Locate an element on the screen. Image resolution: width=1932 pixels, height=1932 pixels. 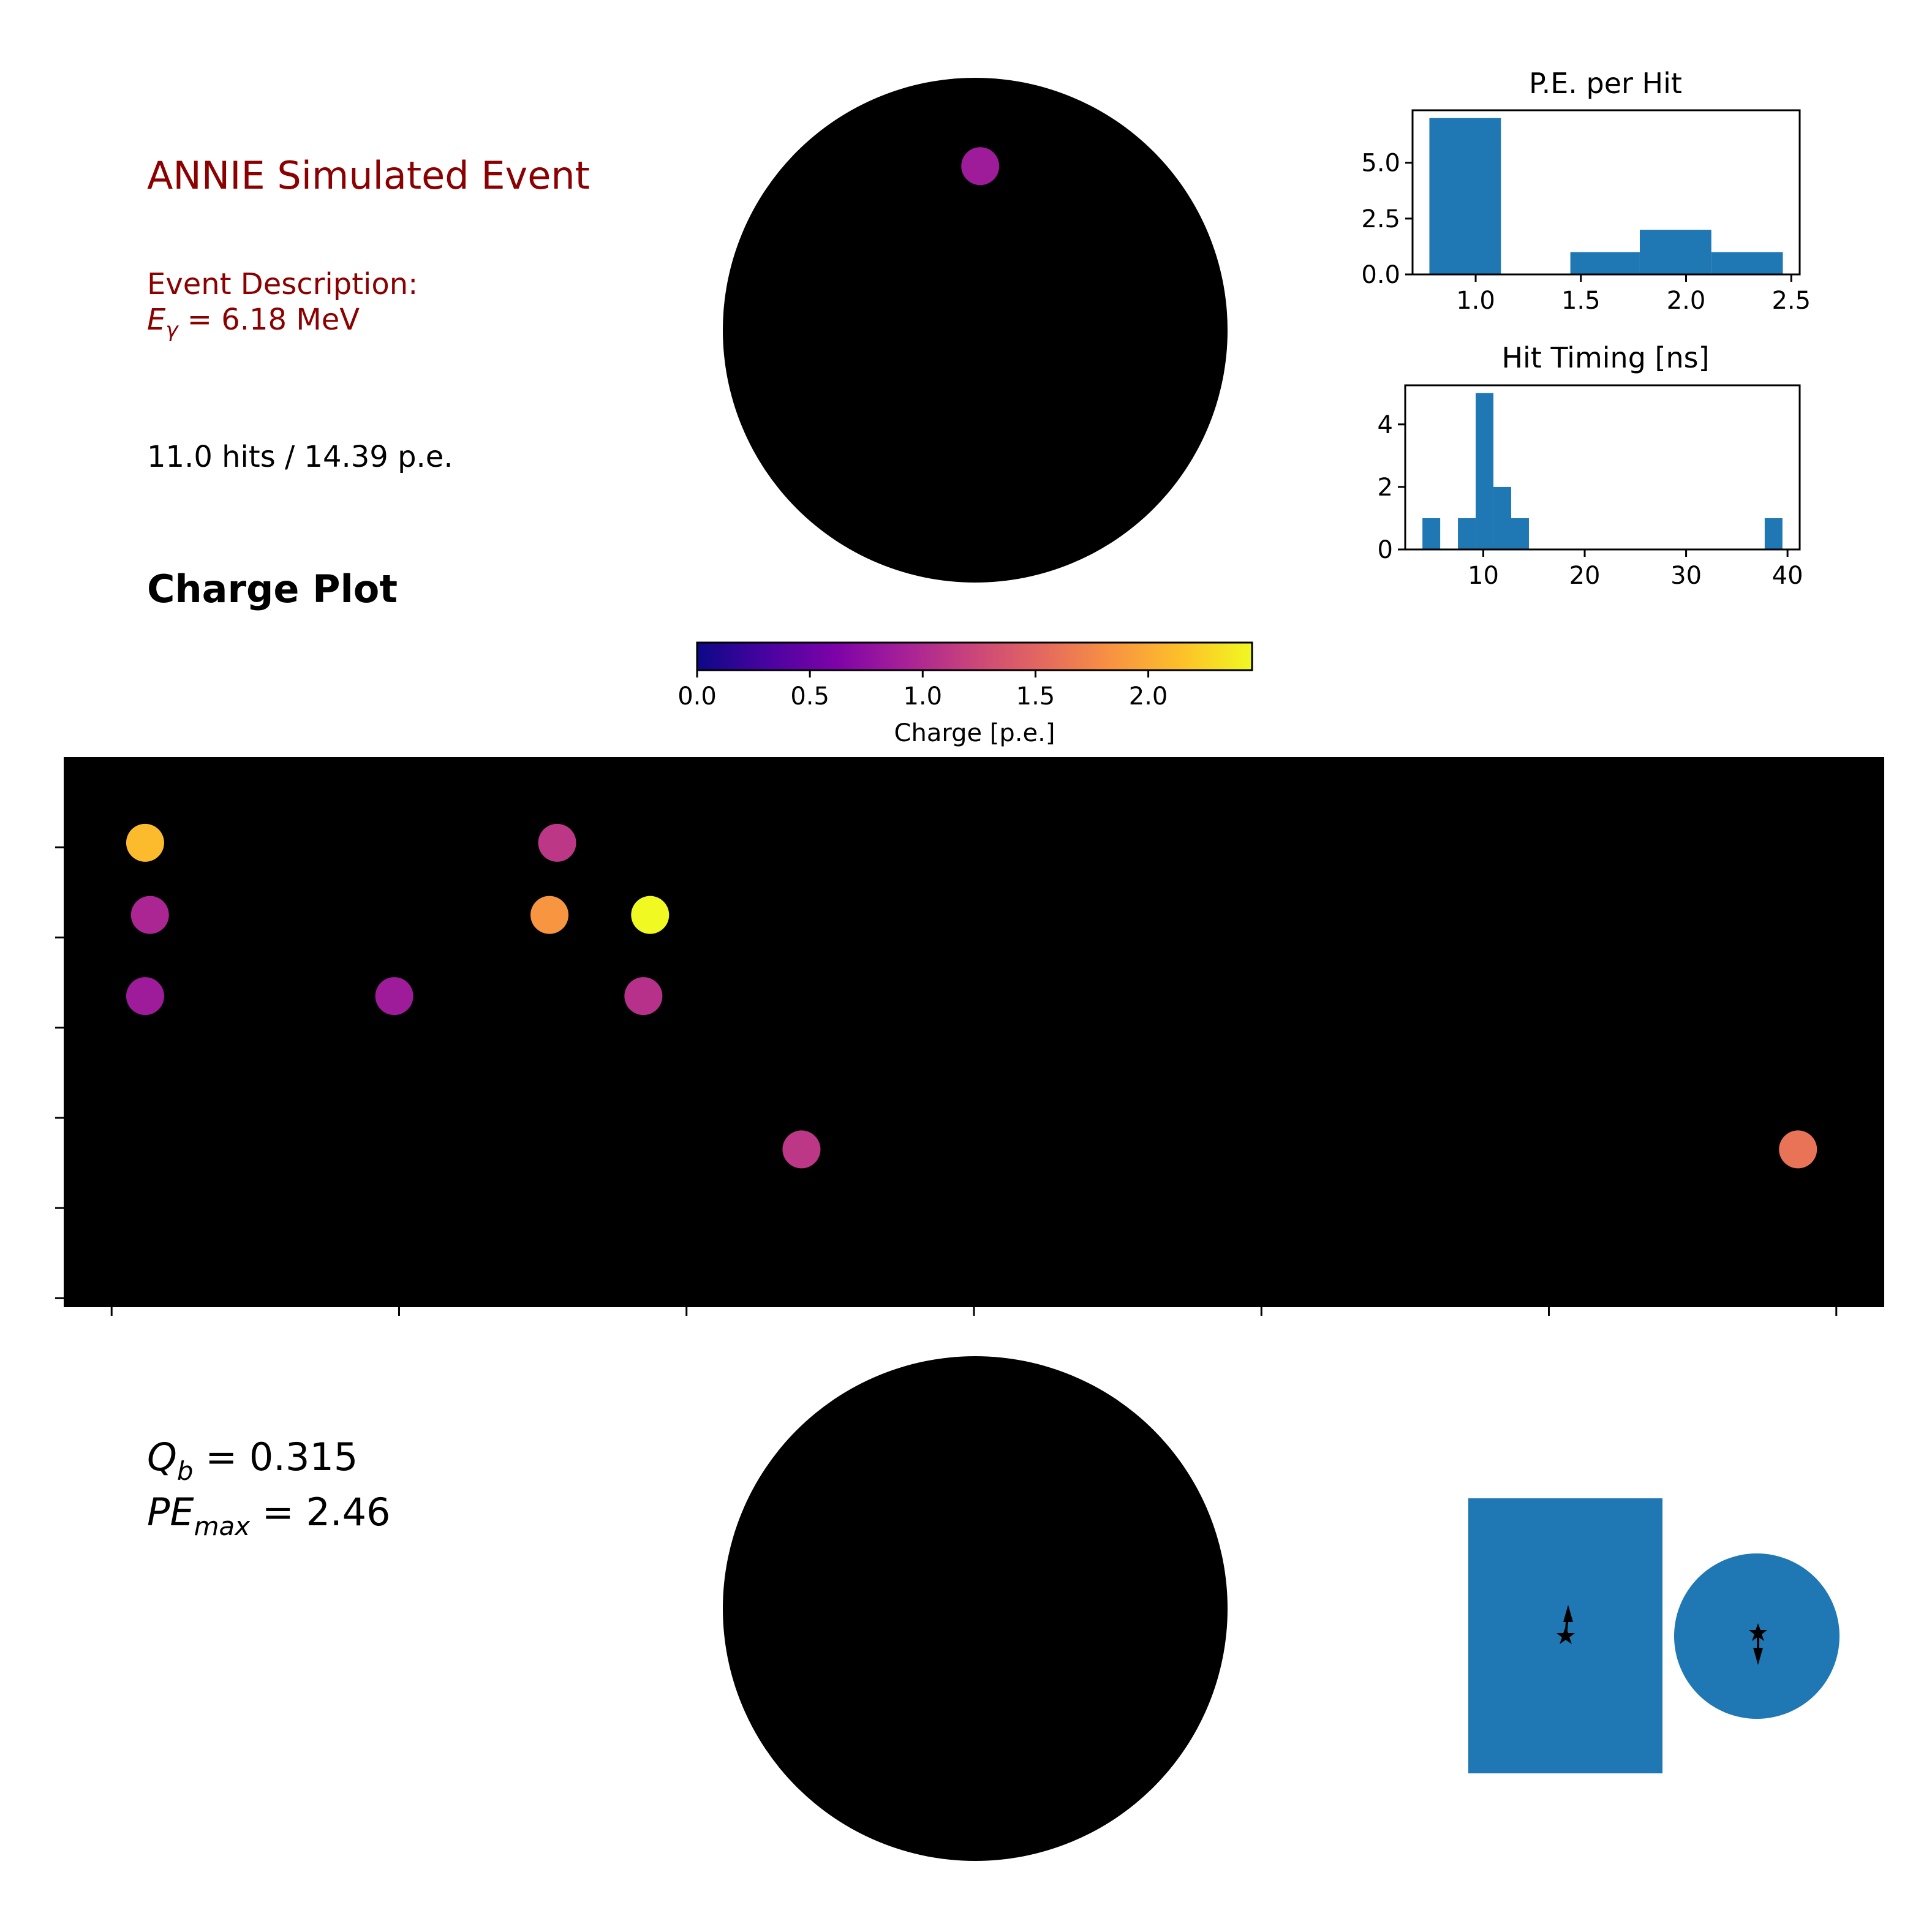
event-energy: Eγ = 6.18 MeV is located at coordinates (253, 322).